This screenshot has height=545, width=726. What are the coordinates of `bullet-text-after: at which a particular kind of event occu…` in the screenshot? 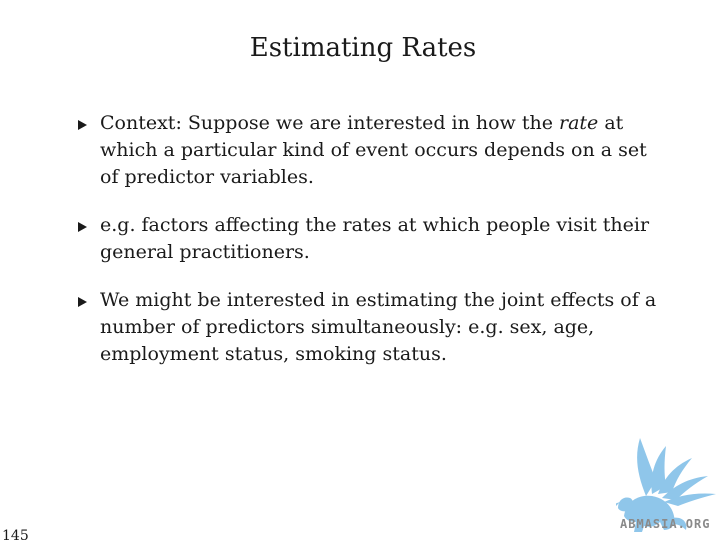 It's located at (373, 150).